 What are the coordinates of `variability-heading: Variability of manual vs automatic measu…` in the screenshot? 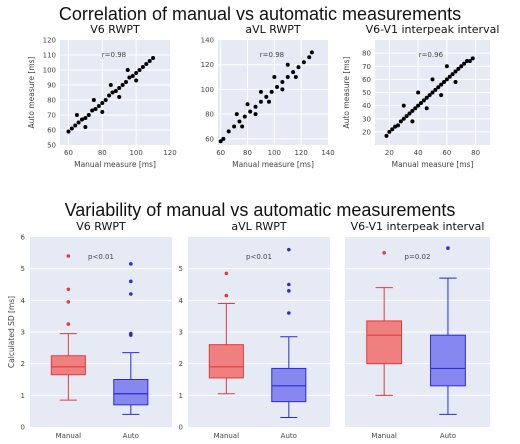 It's located at (260, 210).